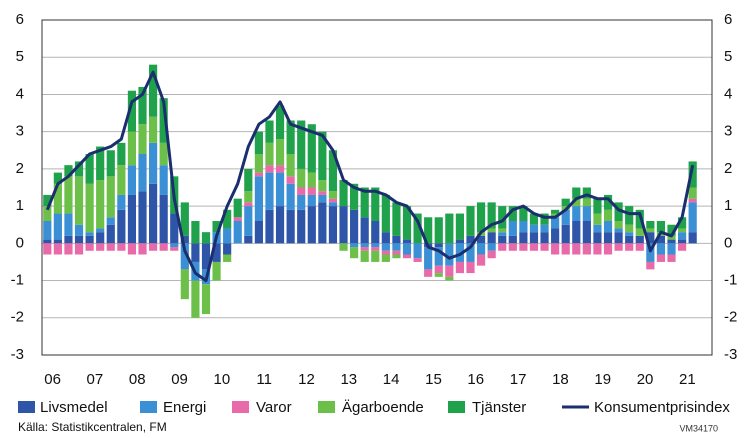  I want to click on y2-tick-label: -2, so click(730, 317).